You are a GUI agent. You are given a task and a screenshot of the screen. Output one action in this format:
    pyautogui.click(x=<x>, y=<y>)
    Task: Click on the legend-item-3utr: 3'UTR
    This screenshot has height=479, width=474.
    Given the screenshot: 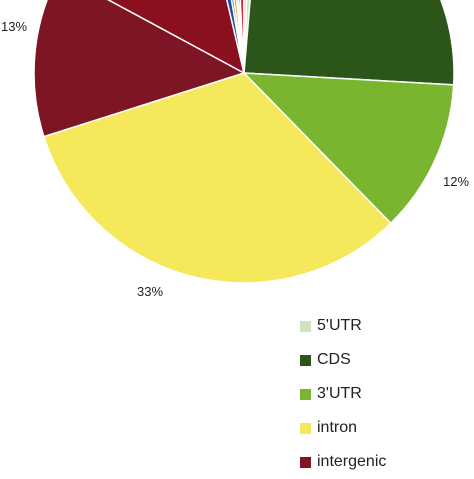 What is the action you would take?
    pyautogui.click(x=343, y=394)
    